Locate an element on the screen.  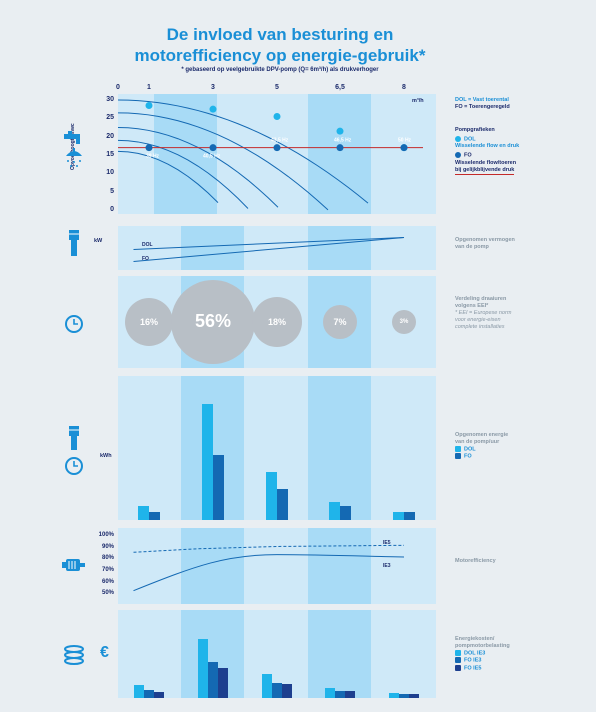
y-tick-label: 5 is located at coordinates (112, 191).